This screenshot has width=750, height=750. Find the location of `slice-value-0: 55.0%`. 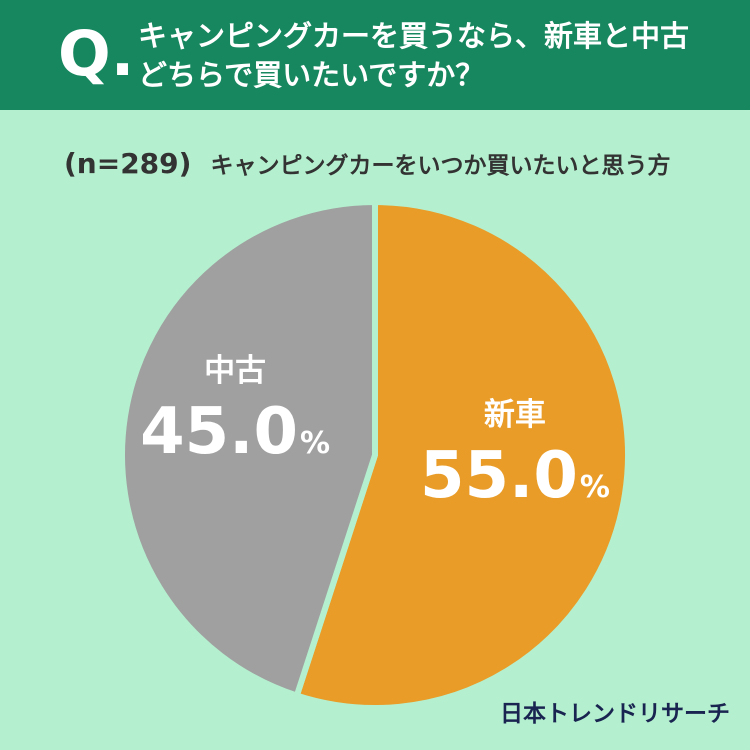

slice-value-0: 55.0% is located at coordinates (515, 476).